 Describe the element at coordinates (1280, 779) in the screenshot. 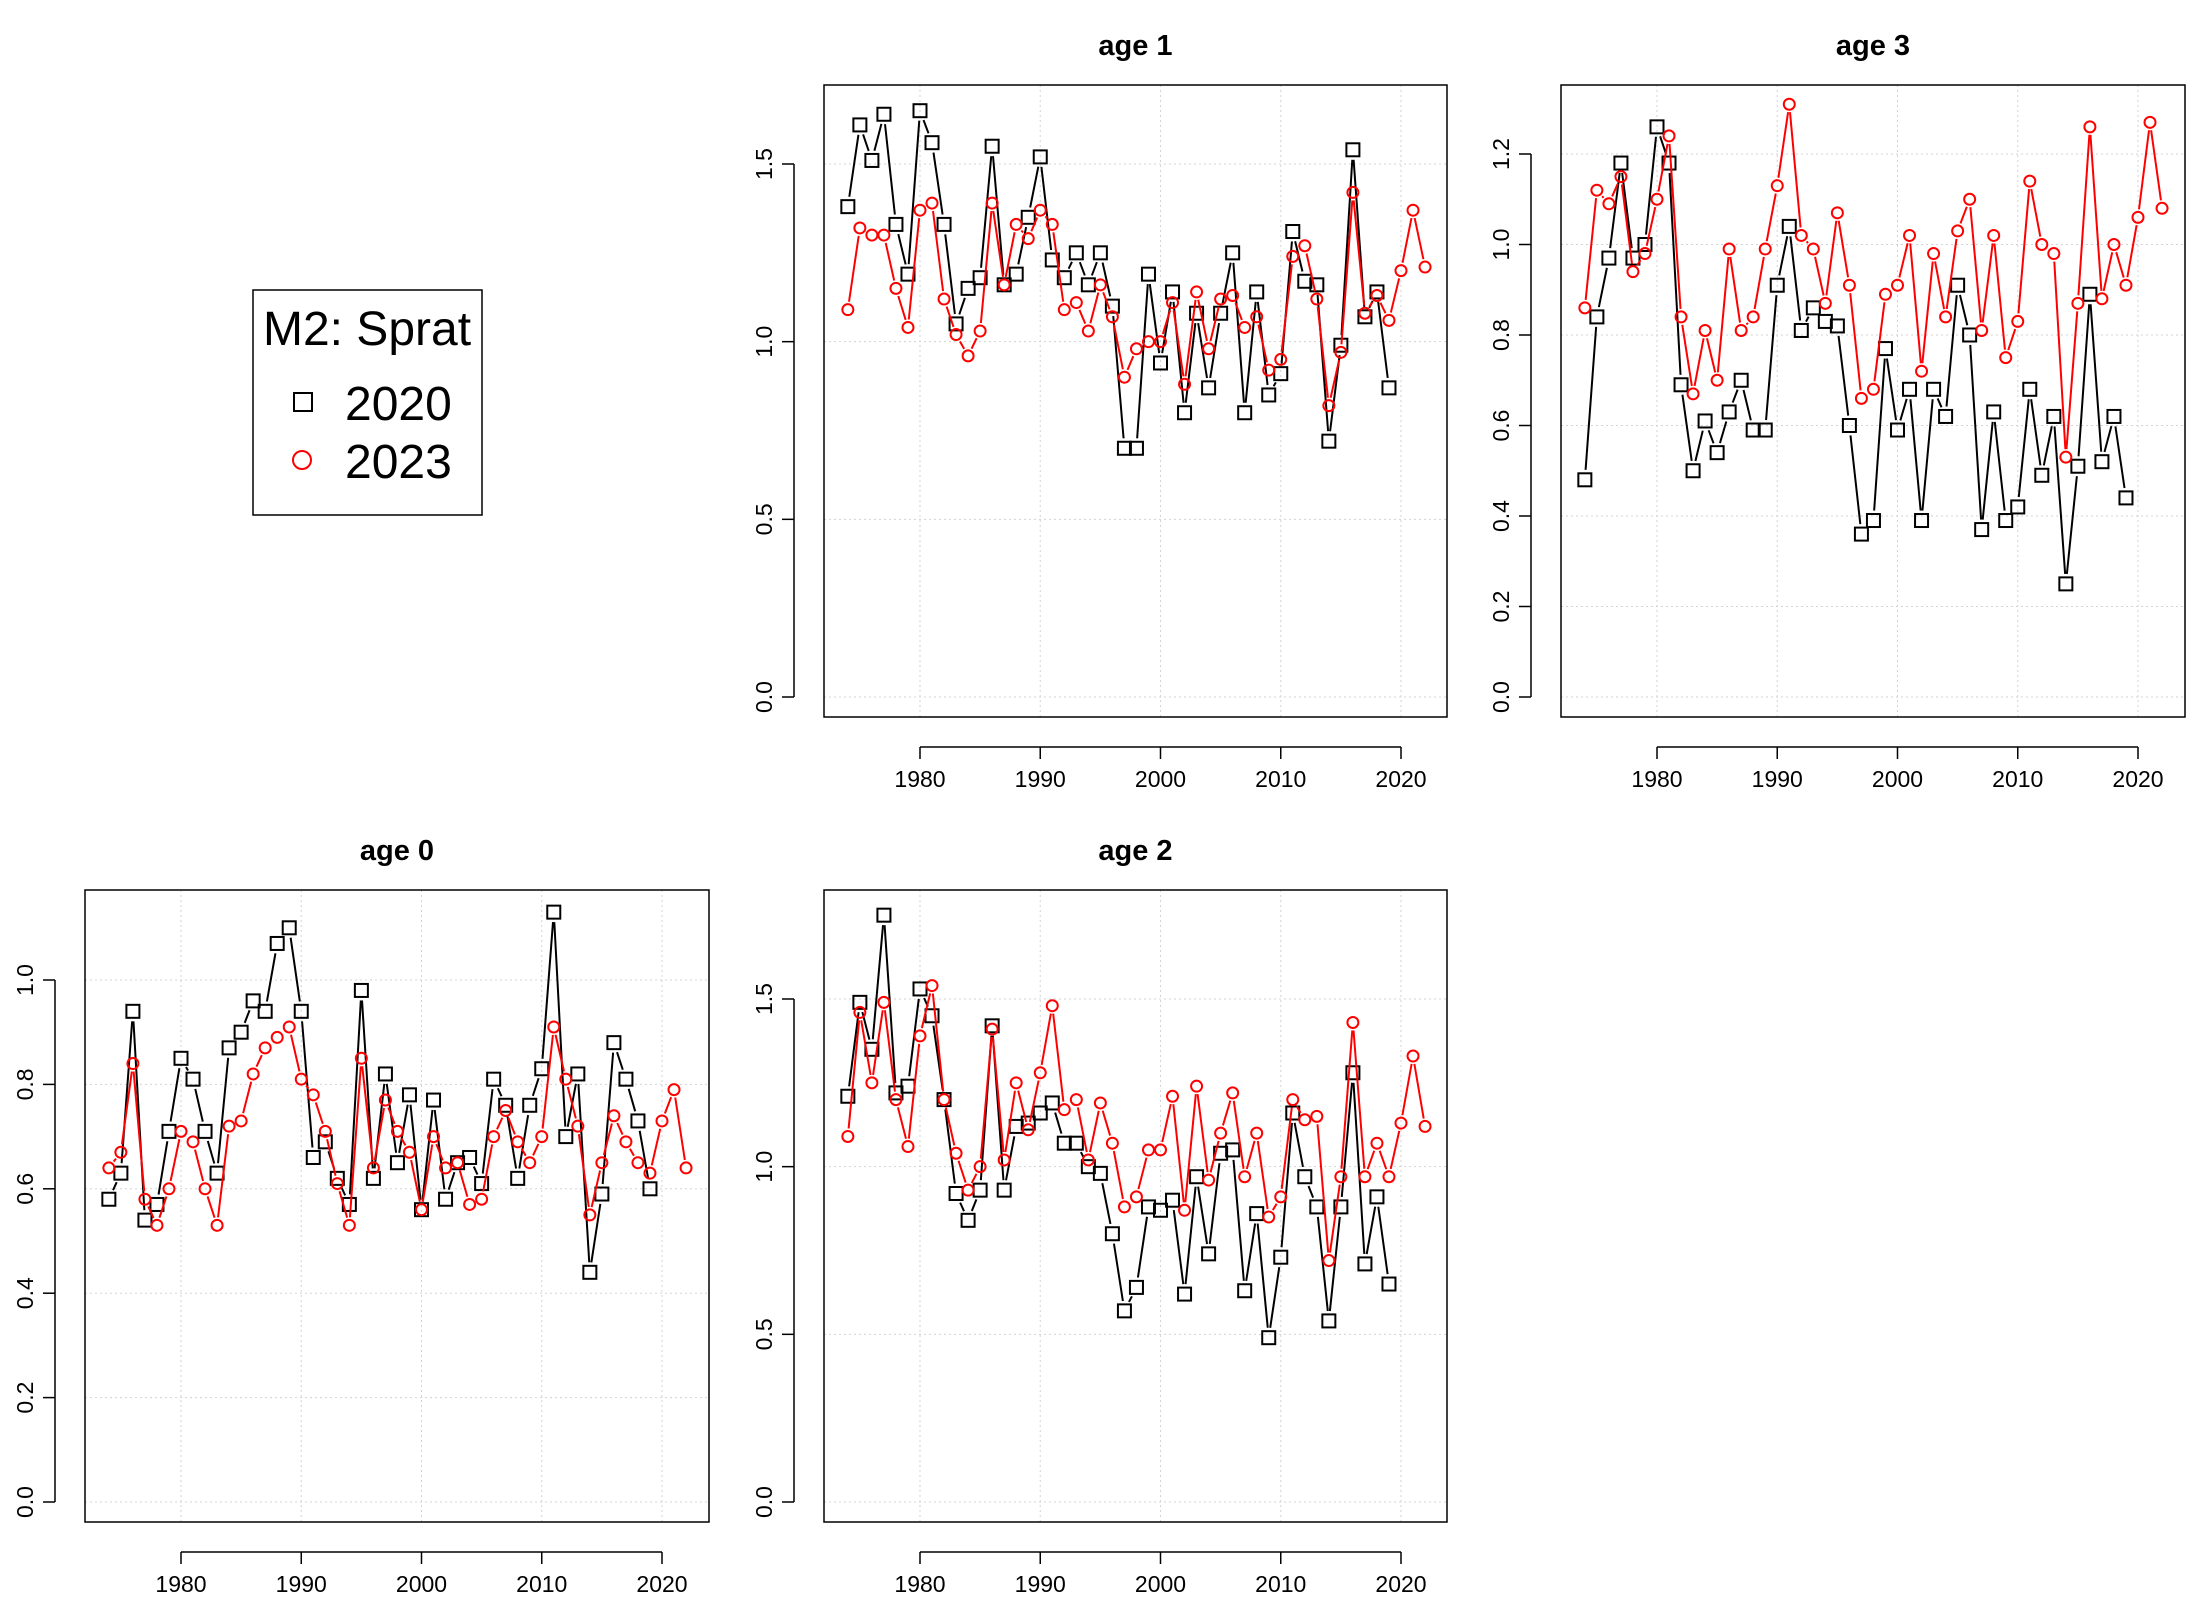

I see `x-tick-label: 2010` at that location.